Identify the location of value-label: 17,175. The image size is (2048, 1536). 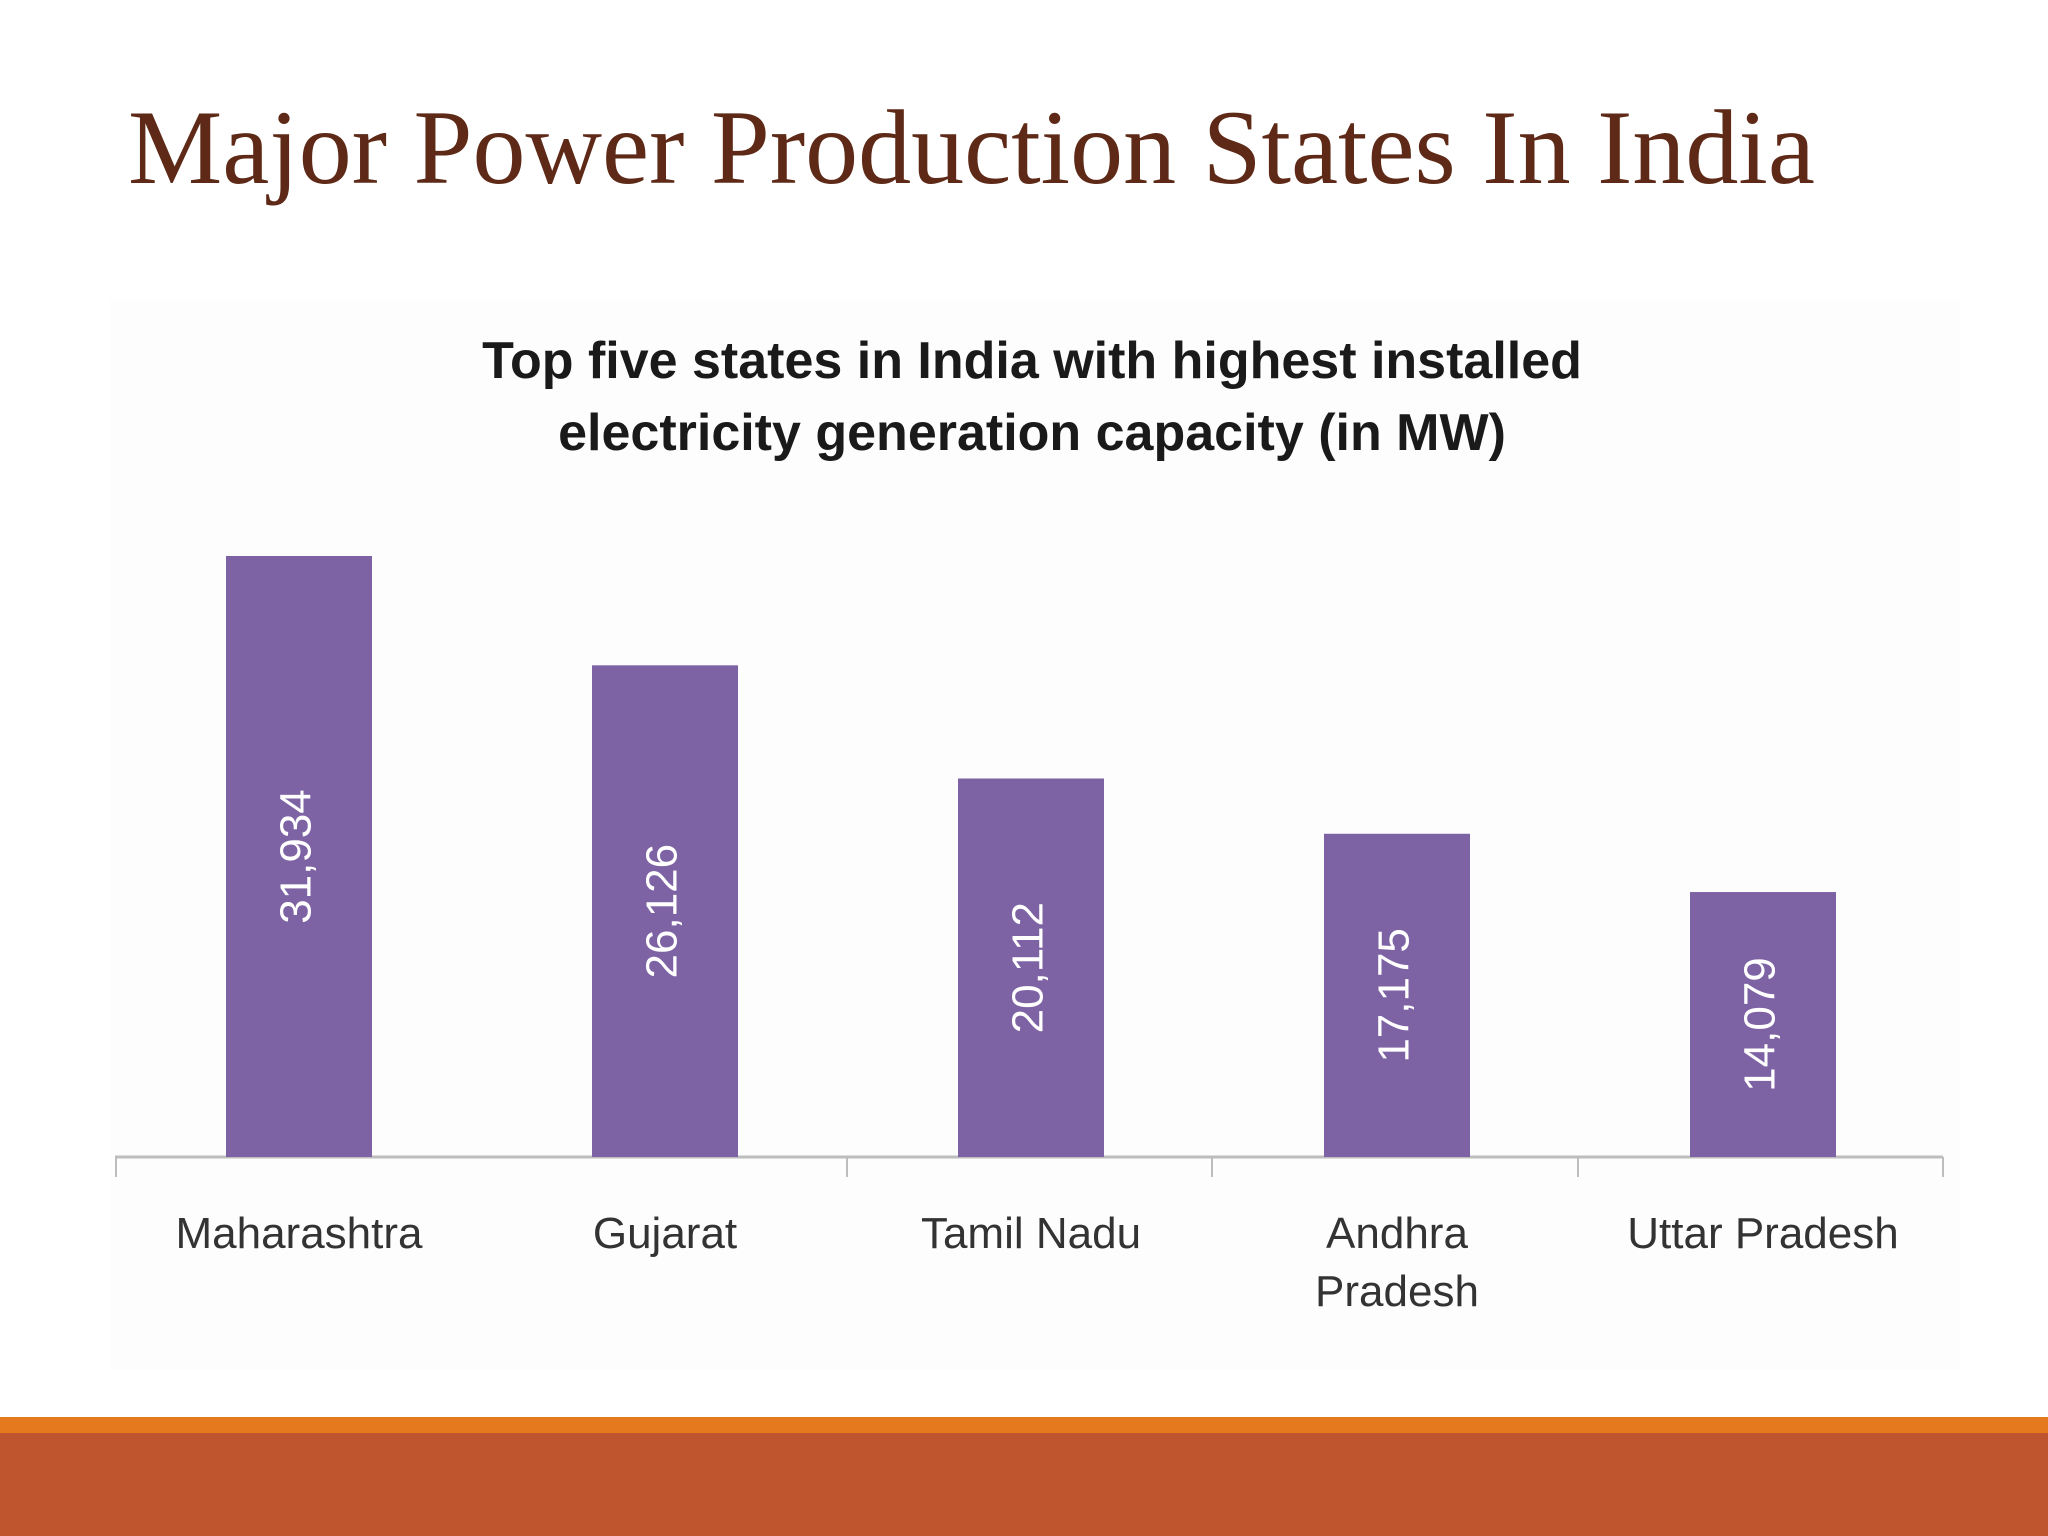
(1394, 995).